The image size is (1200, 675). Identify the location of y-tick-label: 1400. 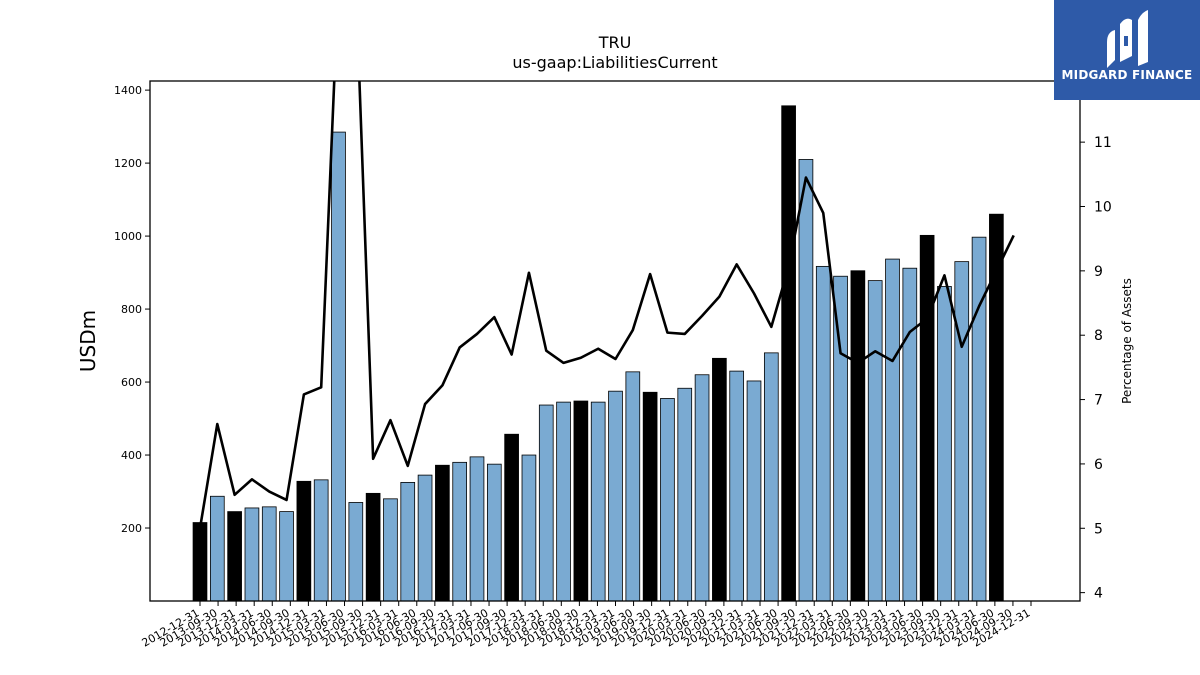
(128, 90).